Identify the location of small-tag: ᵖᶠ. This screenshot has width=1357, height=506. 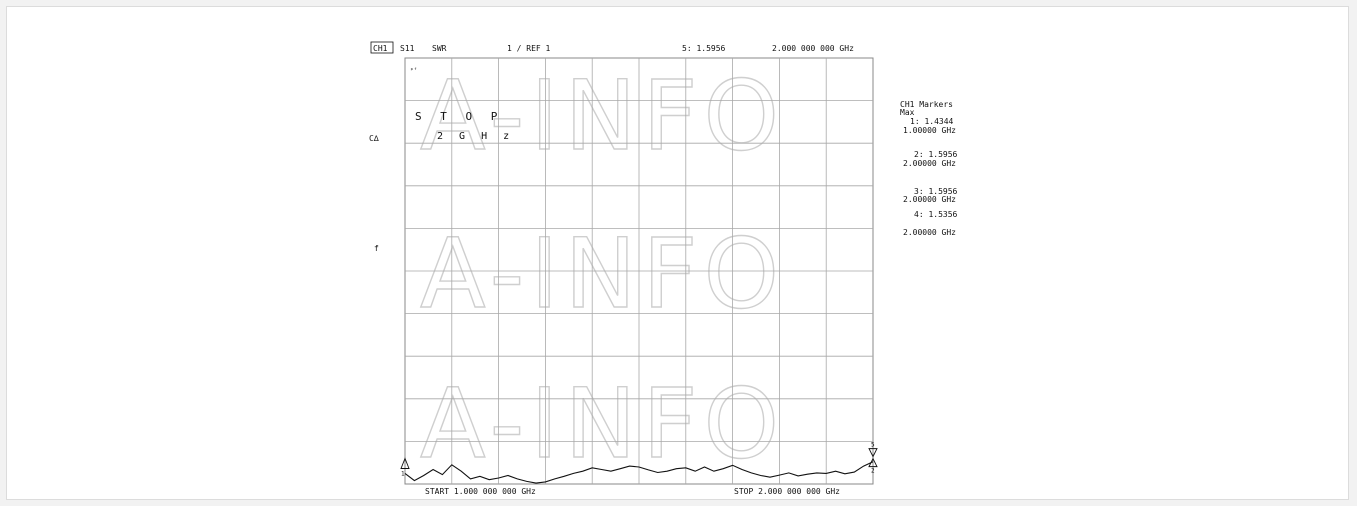
(413, 70).